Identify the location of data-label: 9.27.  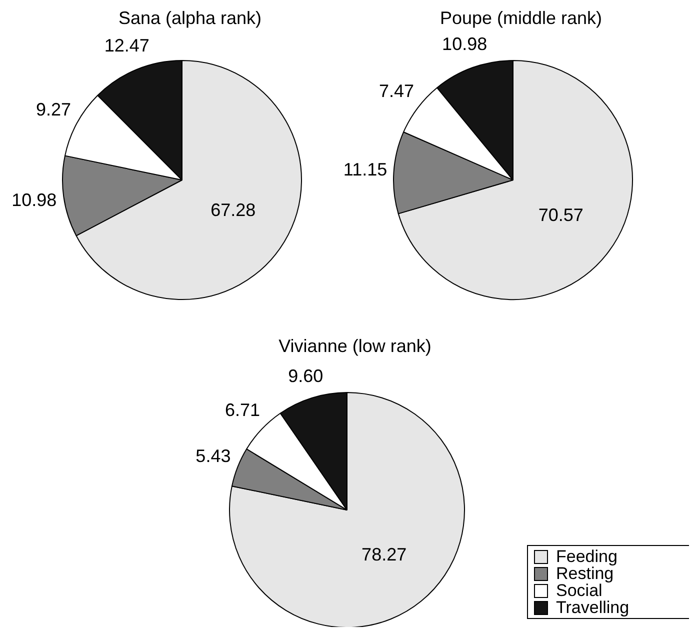
(53, 109).